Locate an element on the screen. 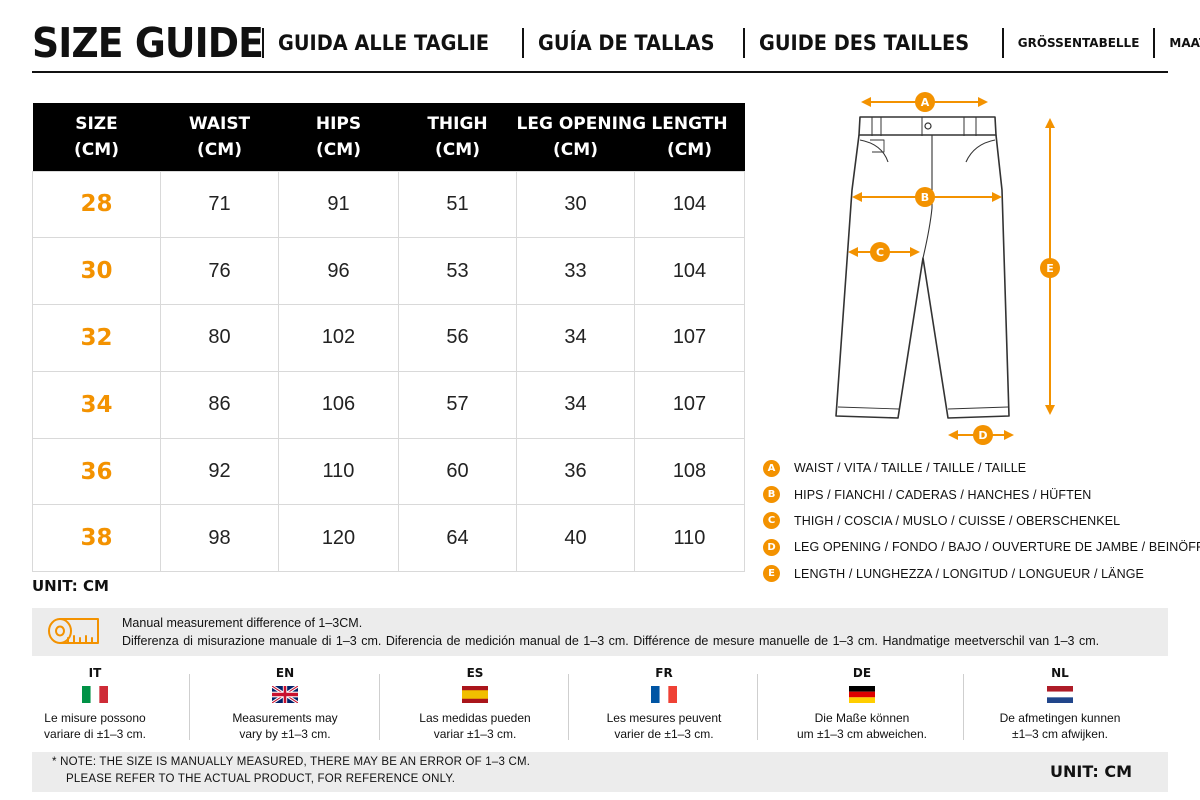 This screenshot has width=1200, height=800. thigh-cell: 51 is located at coordinates (457, 204).